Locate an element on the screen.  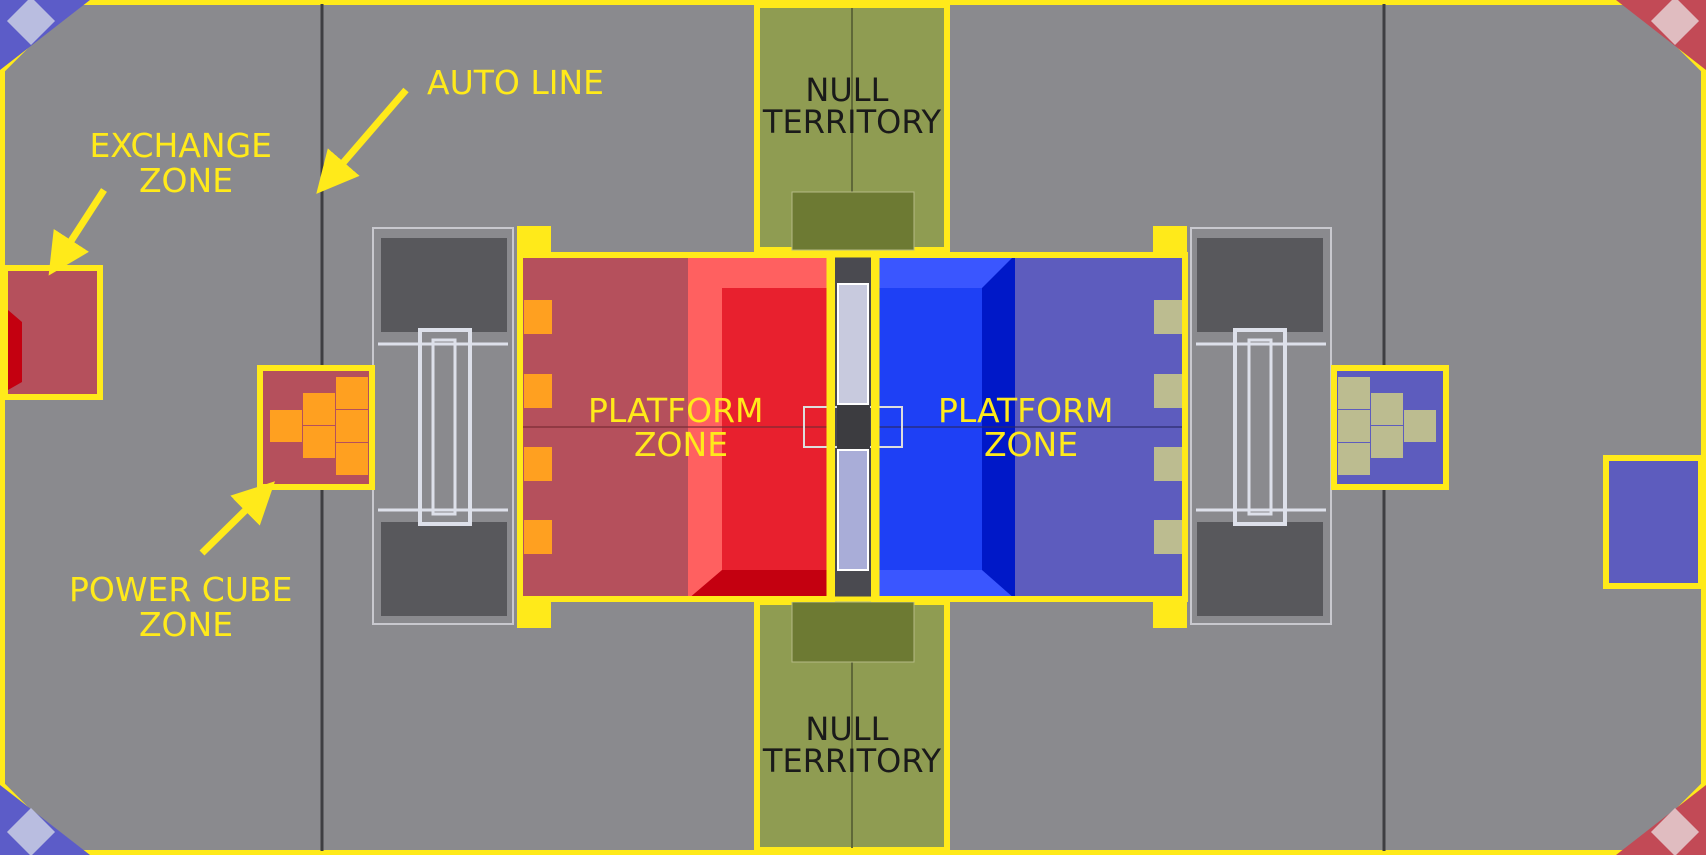
exchange-zone-blue is located at coordinates (1653, 522).